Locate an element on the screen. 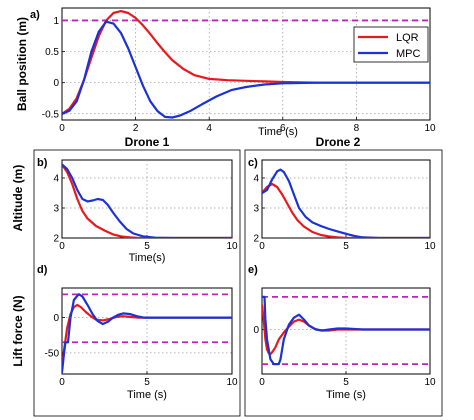 This screenshot has height=420, width=474. panel-b-frame is located at coordinates (147, 199).